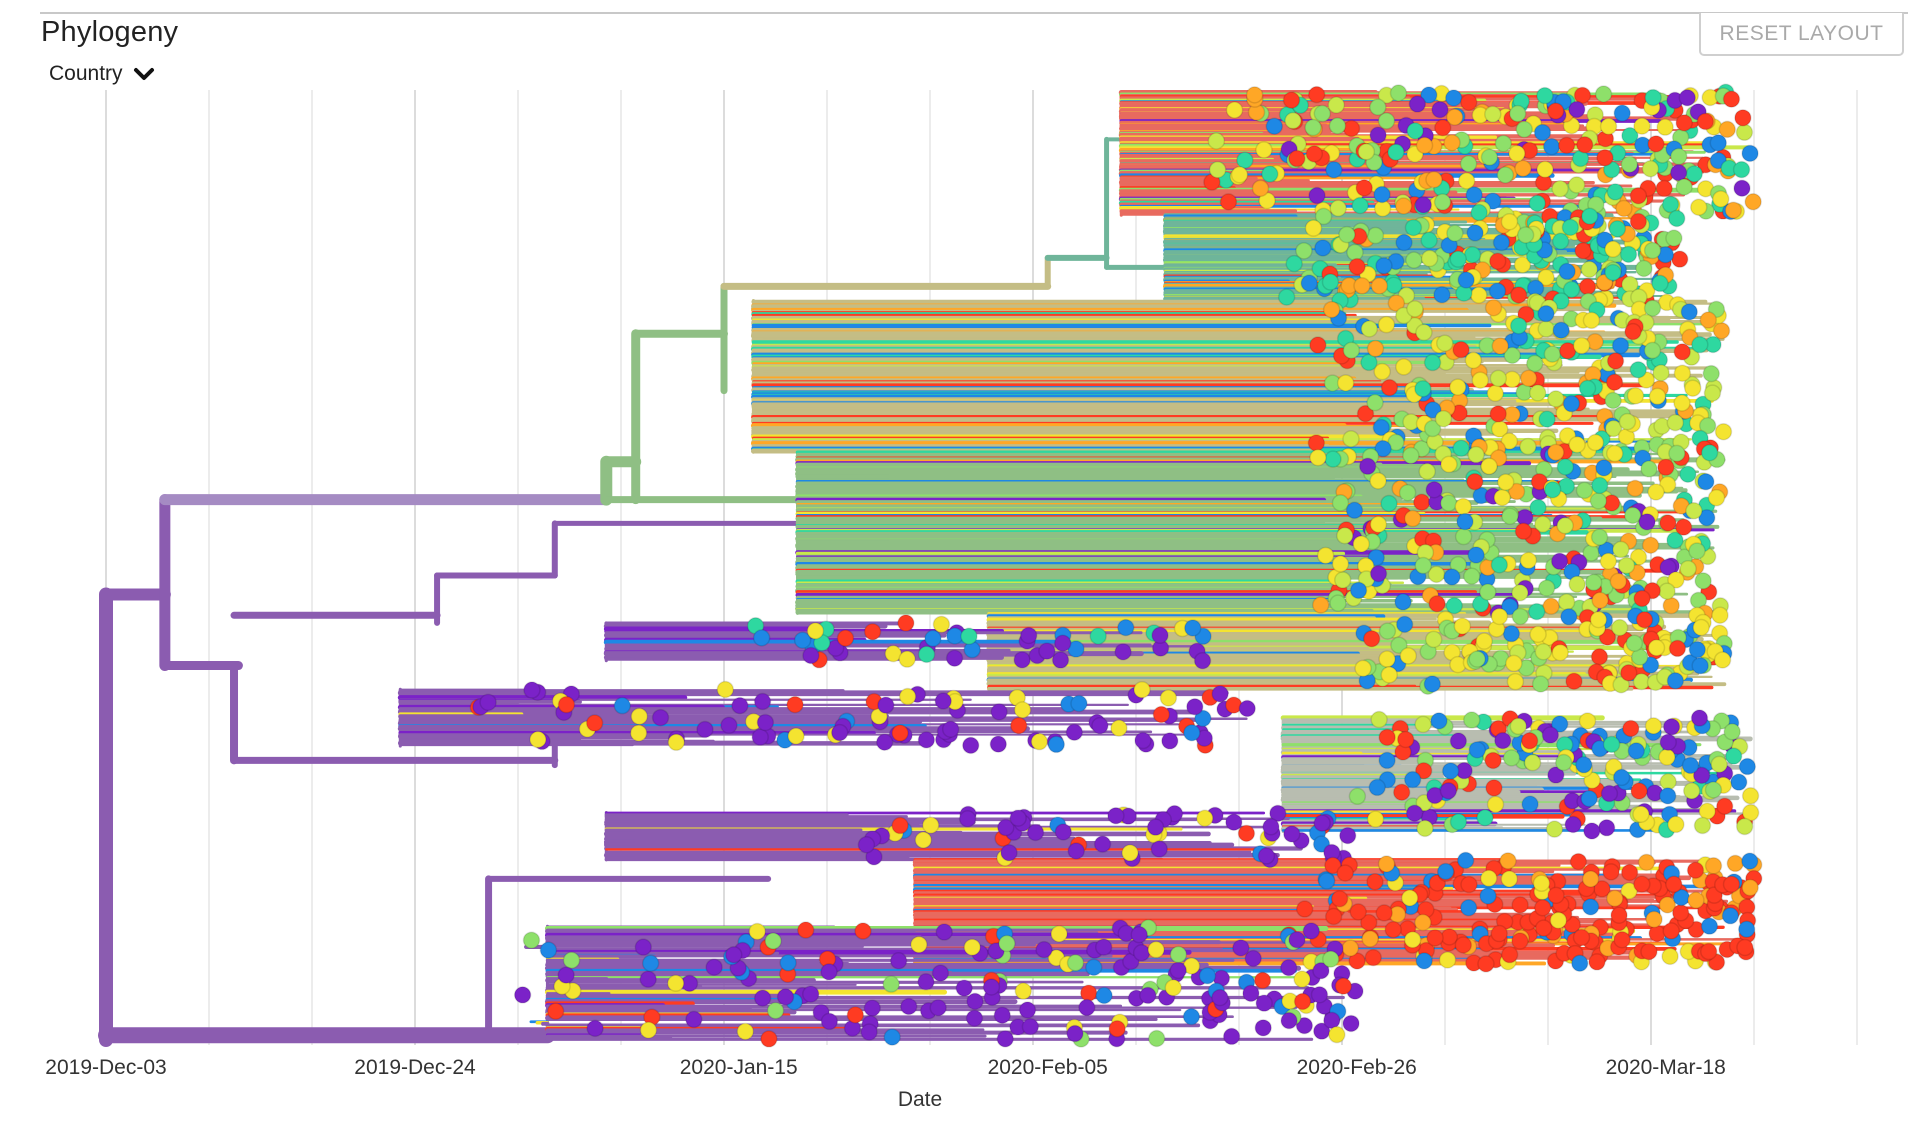 Image resolution: width=1920 pixels, height=1123 pixels. Describe the element at coordinates (920, 1099) in the screenshot. I see `x-axis-title: Date` at that location.